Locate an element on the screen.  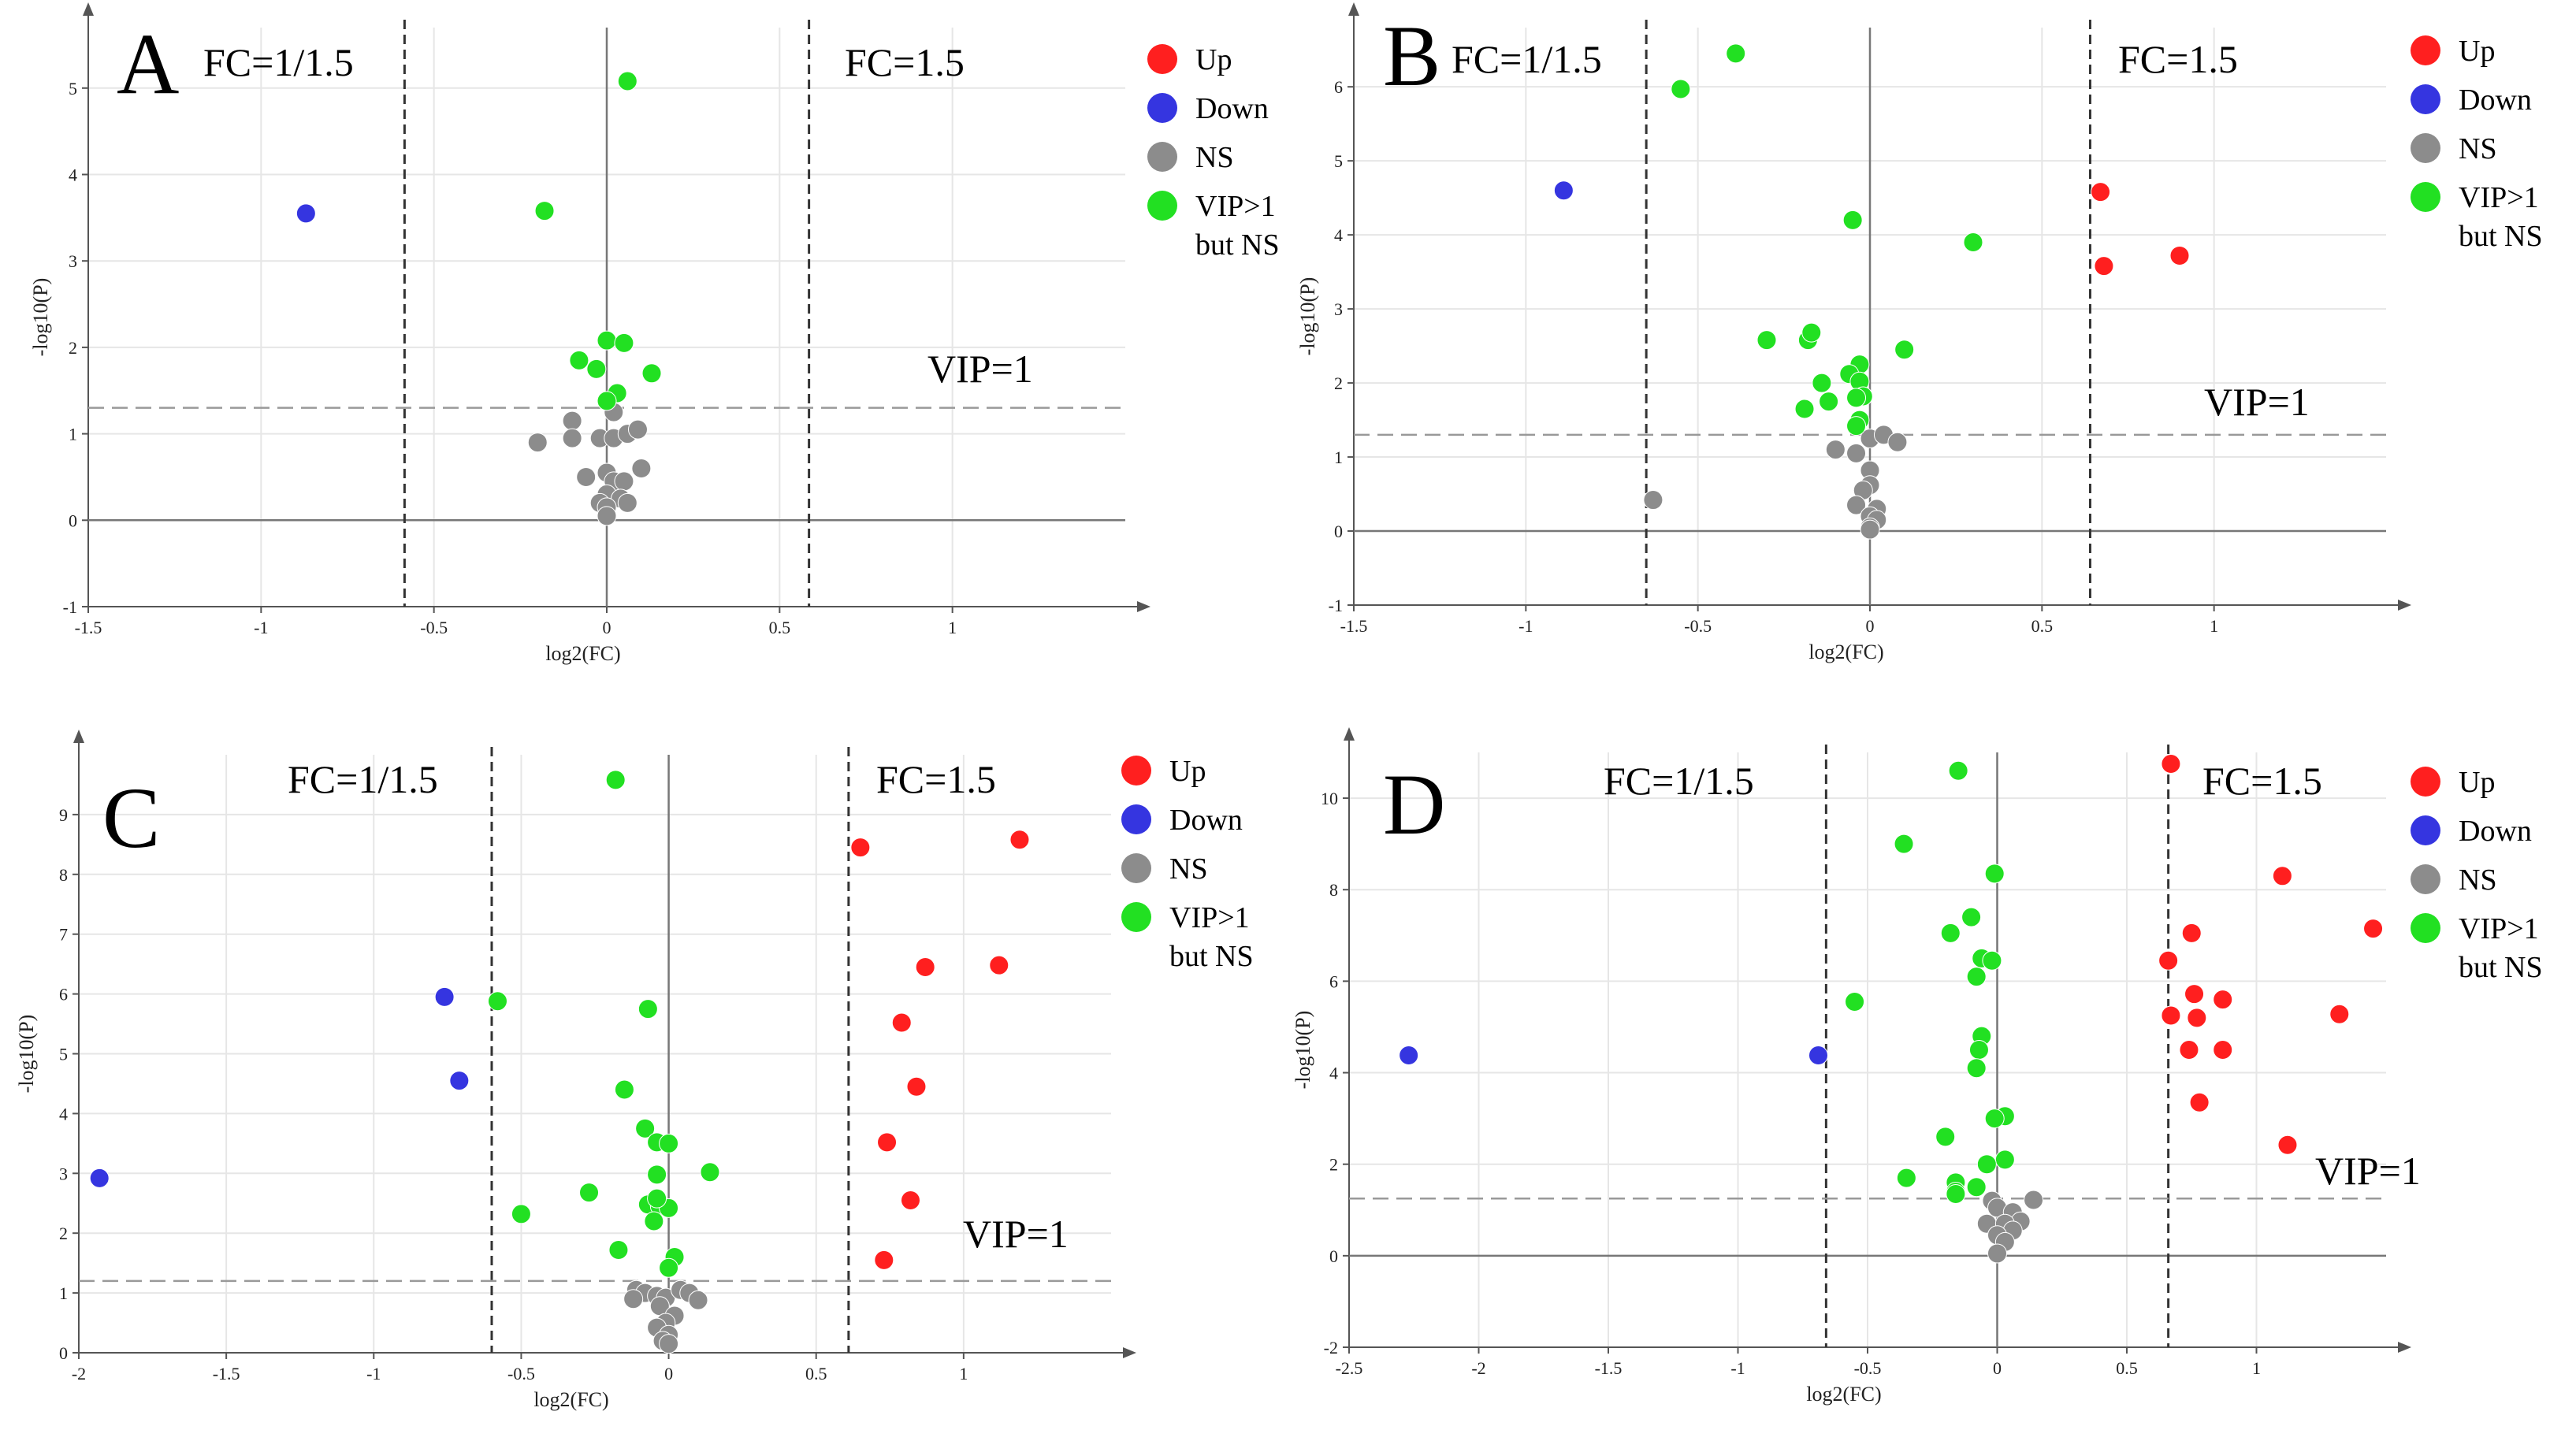
y-tick-label: -2 is located at coordinates (1331, 1347).